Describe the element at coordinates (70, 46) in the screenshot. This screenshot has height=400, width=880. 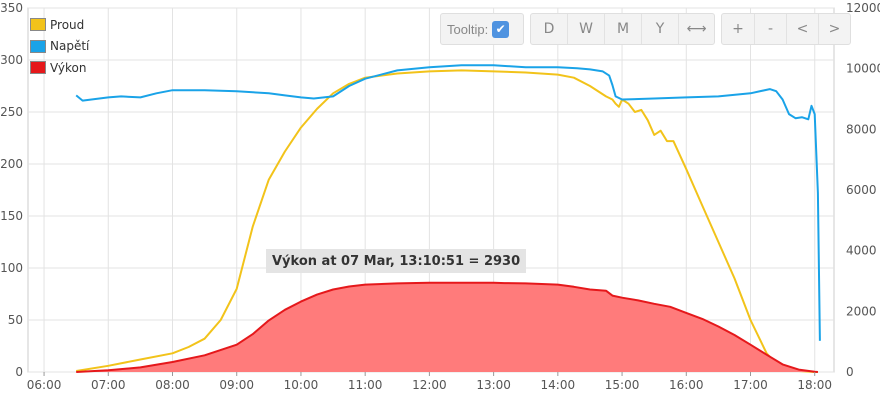
I see `legend-label-napeti: Napětí` at that location.